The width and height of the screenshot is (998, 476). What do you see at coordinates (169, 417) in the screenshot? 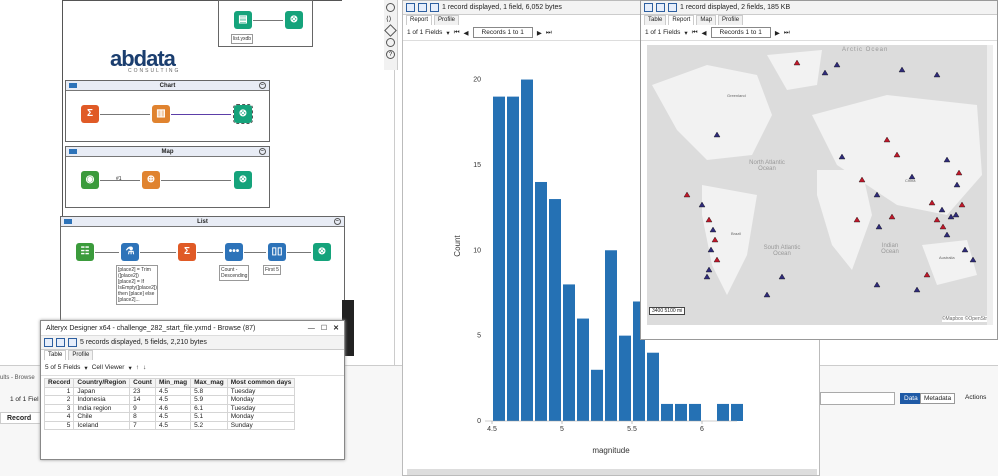
I see `table-row: 4 Chile 8 4.5 5.1 Monday` at bounding box center [169, 417].